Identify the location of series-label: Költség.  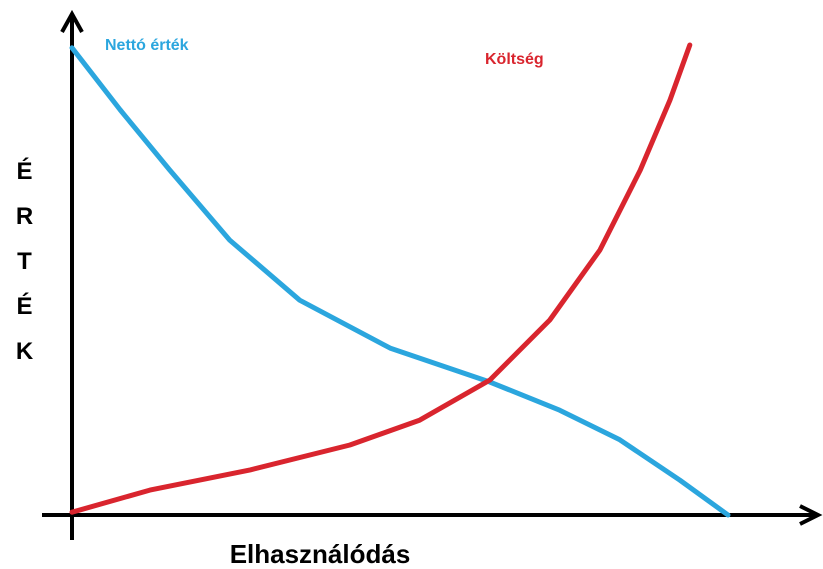
(514, 59).